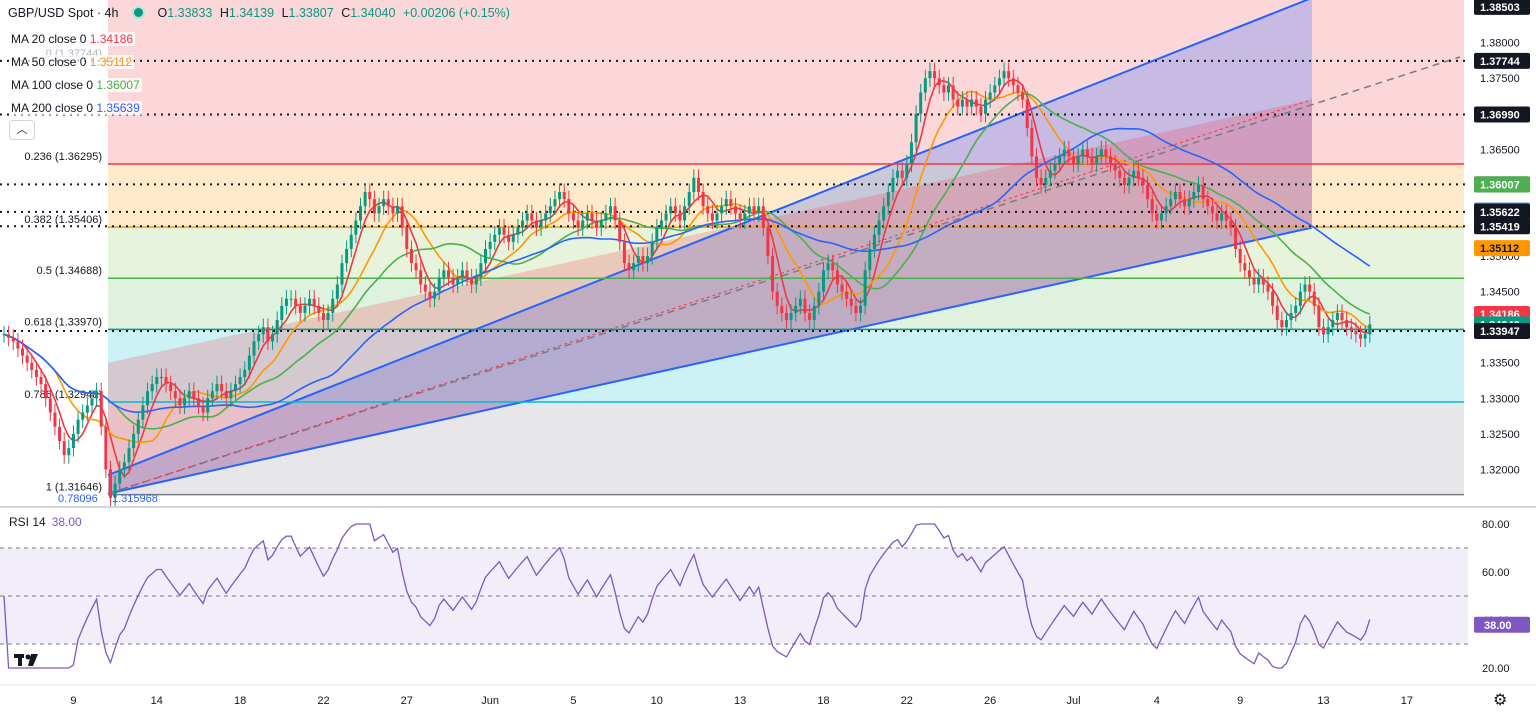 This screenshot has height=714, width=1536. What do you see at coordinates (1500, 332) in the screenshot?
I see `price-tag: 1.33947` at bounding box center [1500, 332].